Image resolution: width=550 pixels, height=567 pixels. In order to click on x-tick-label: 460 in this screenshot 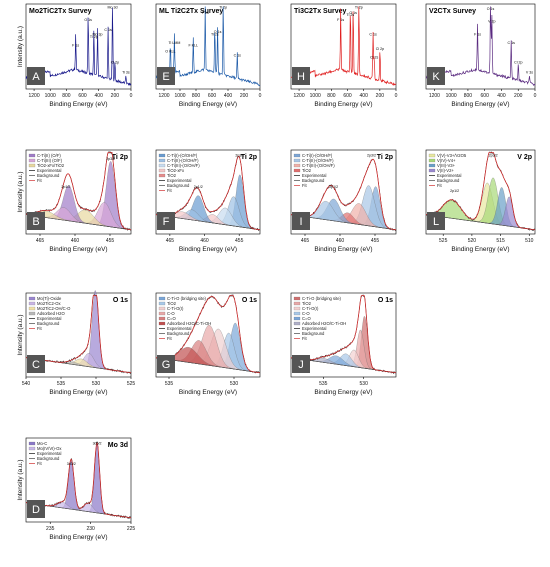, I will do `click(75, 241)`.